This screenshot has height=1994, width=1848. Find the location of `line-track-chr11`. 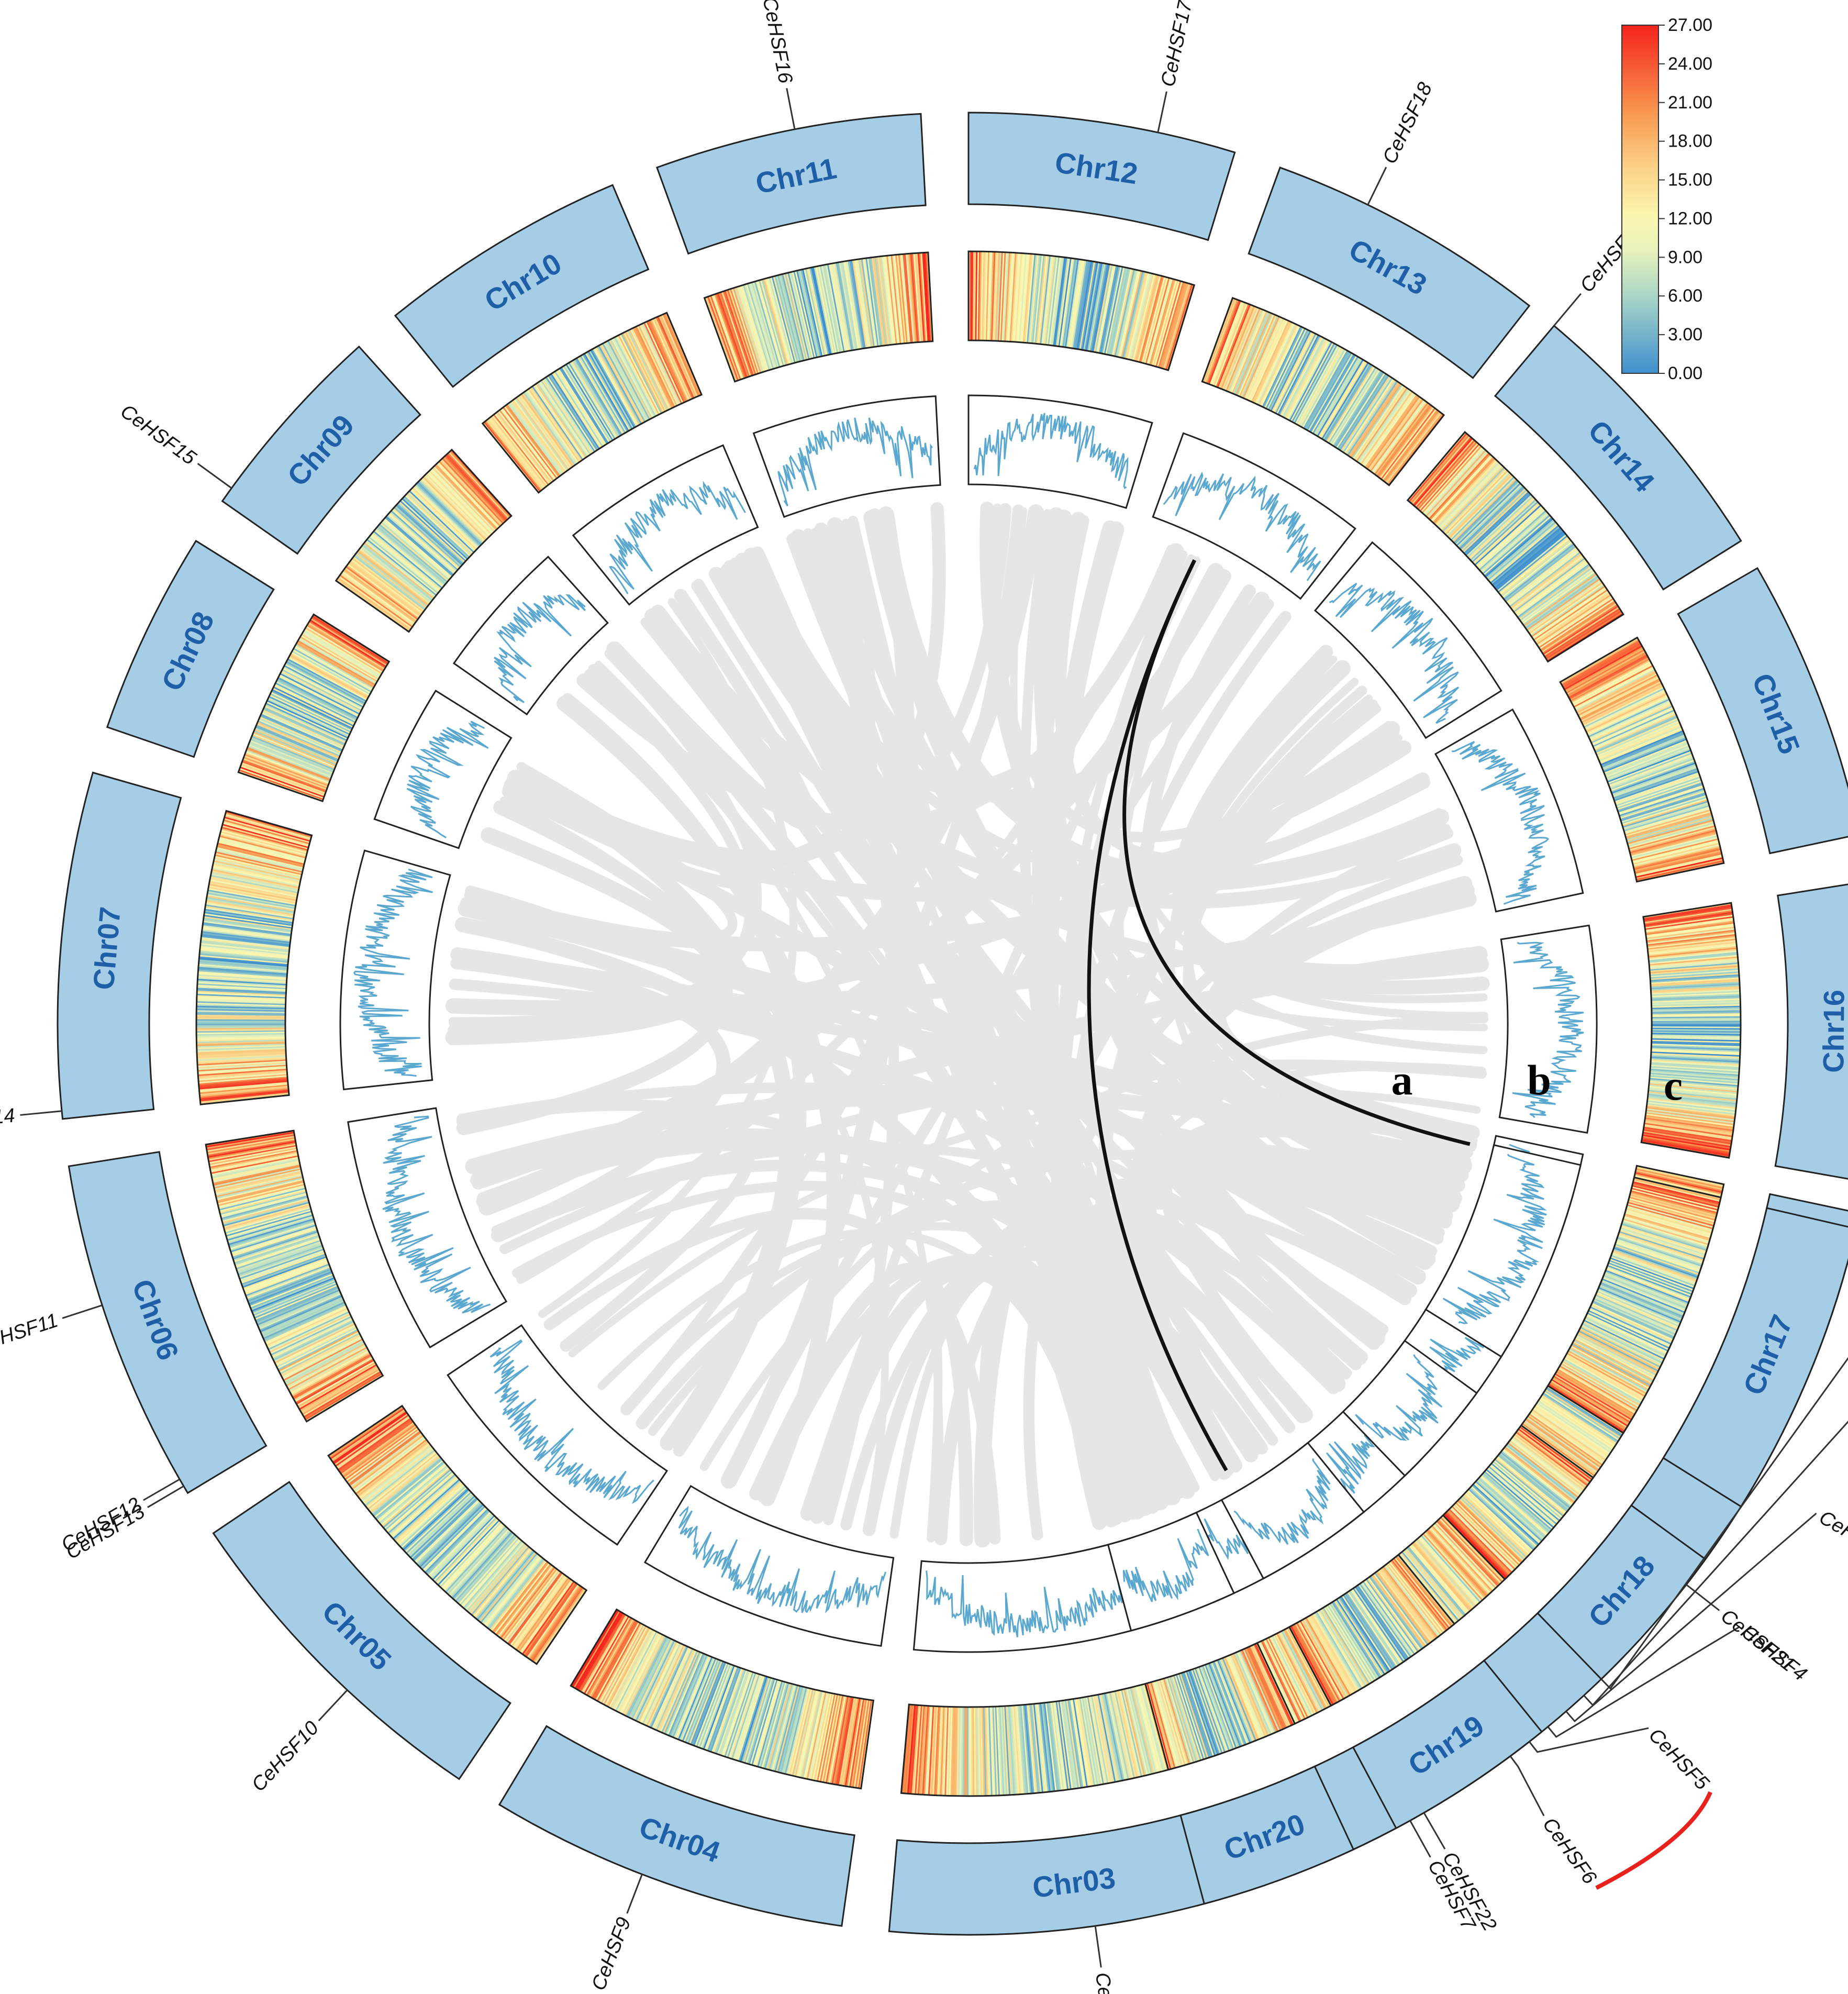

line-track-chr11 is located at coordinates (846, 456).